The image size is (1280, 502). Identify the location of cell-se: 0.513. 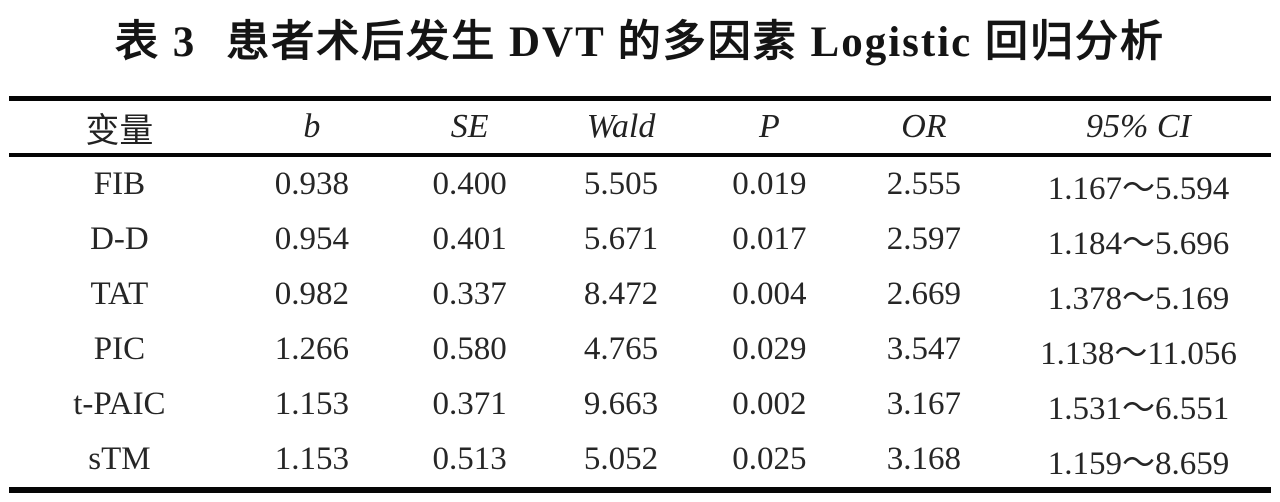
(469, 459).